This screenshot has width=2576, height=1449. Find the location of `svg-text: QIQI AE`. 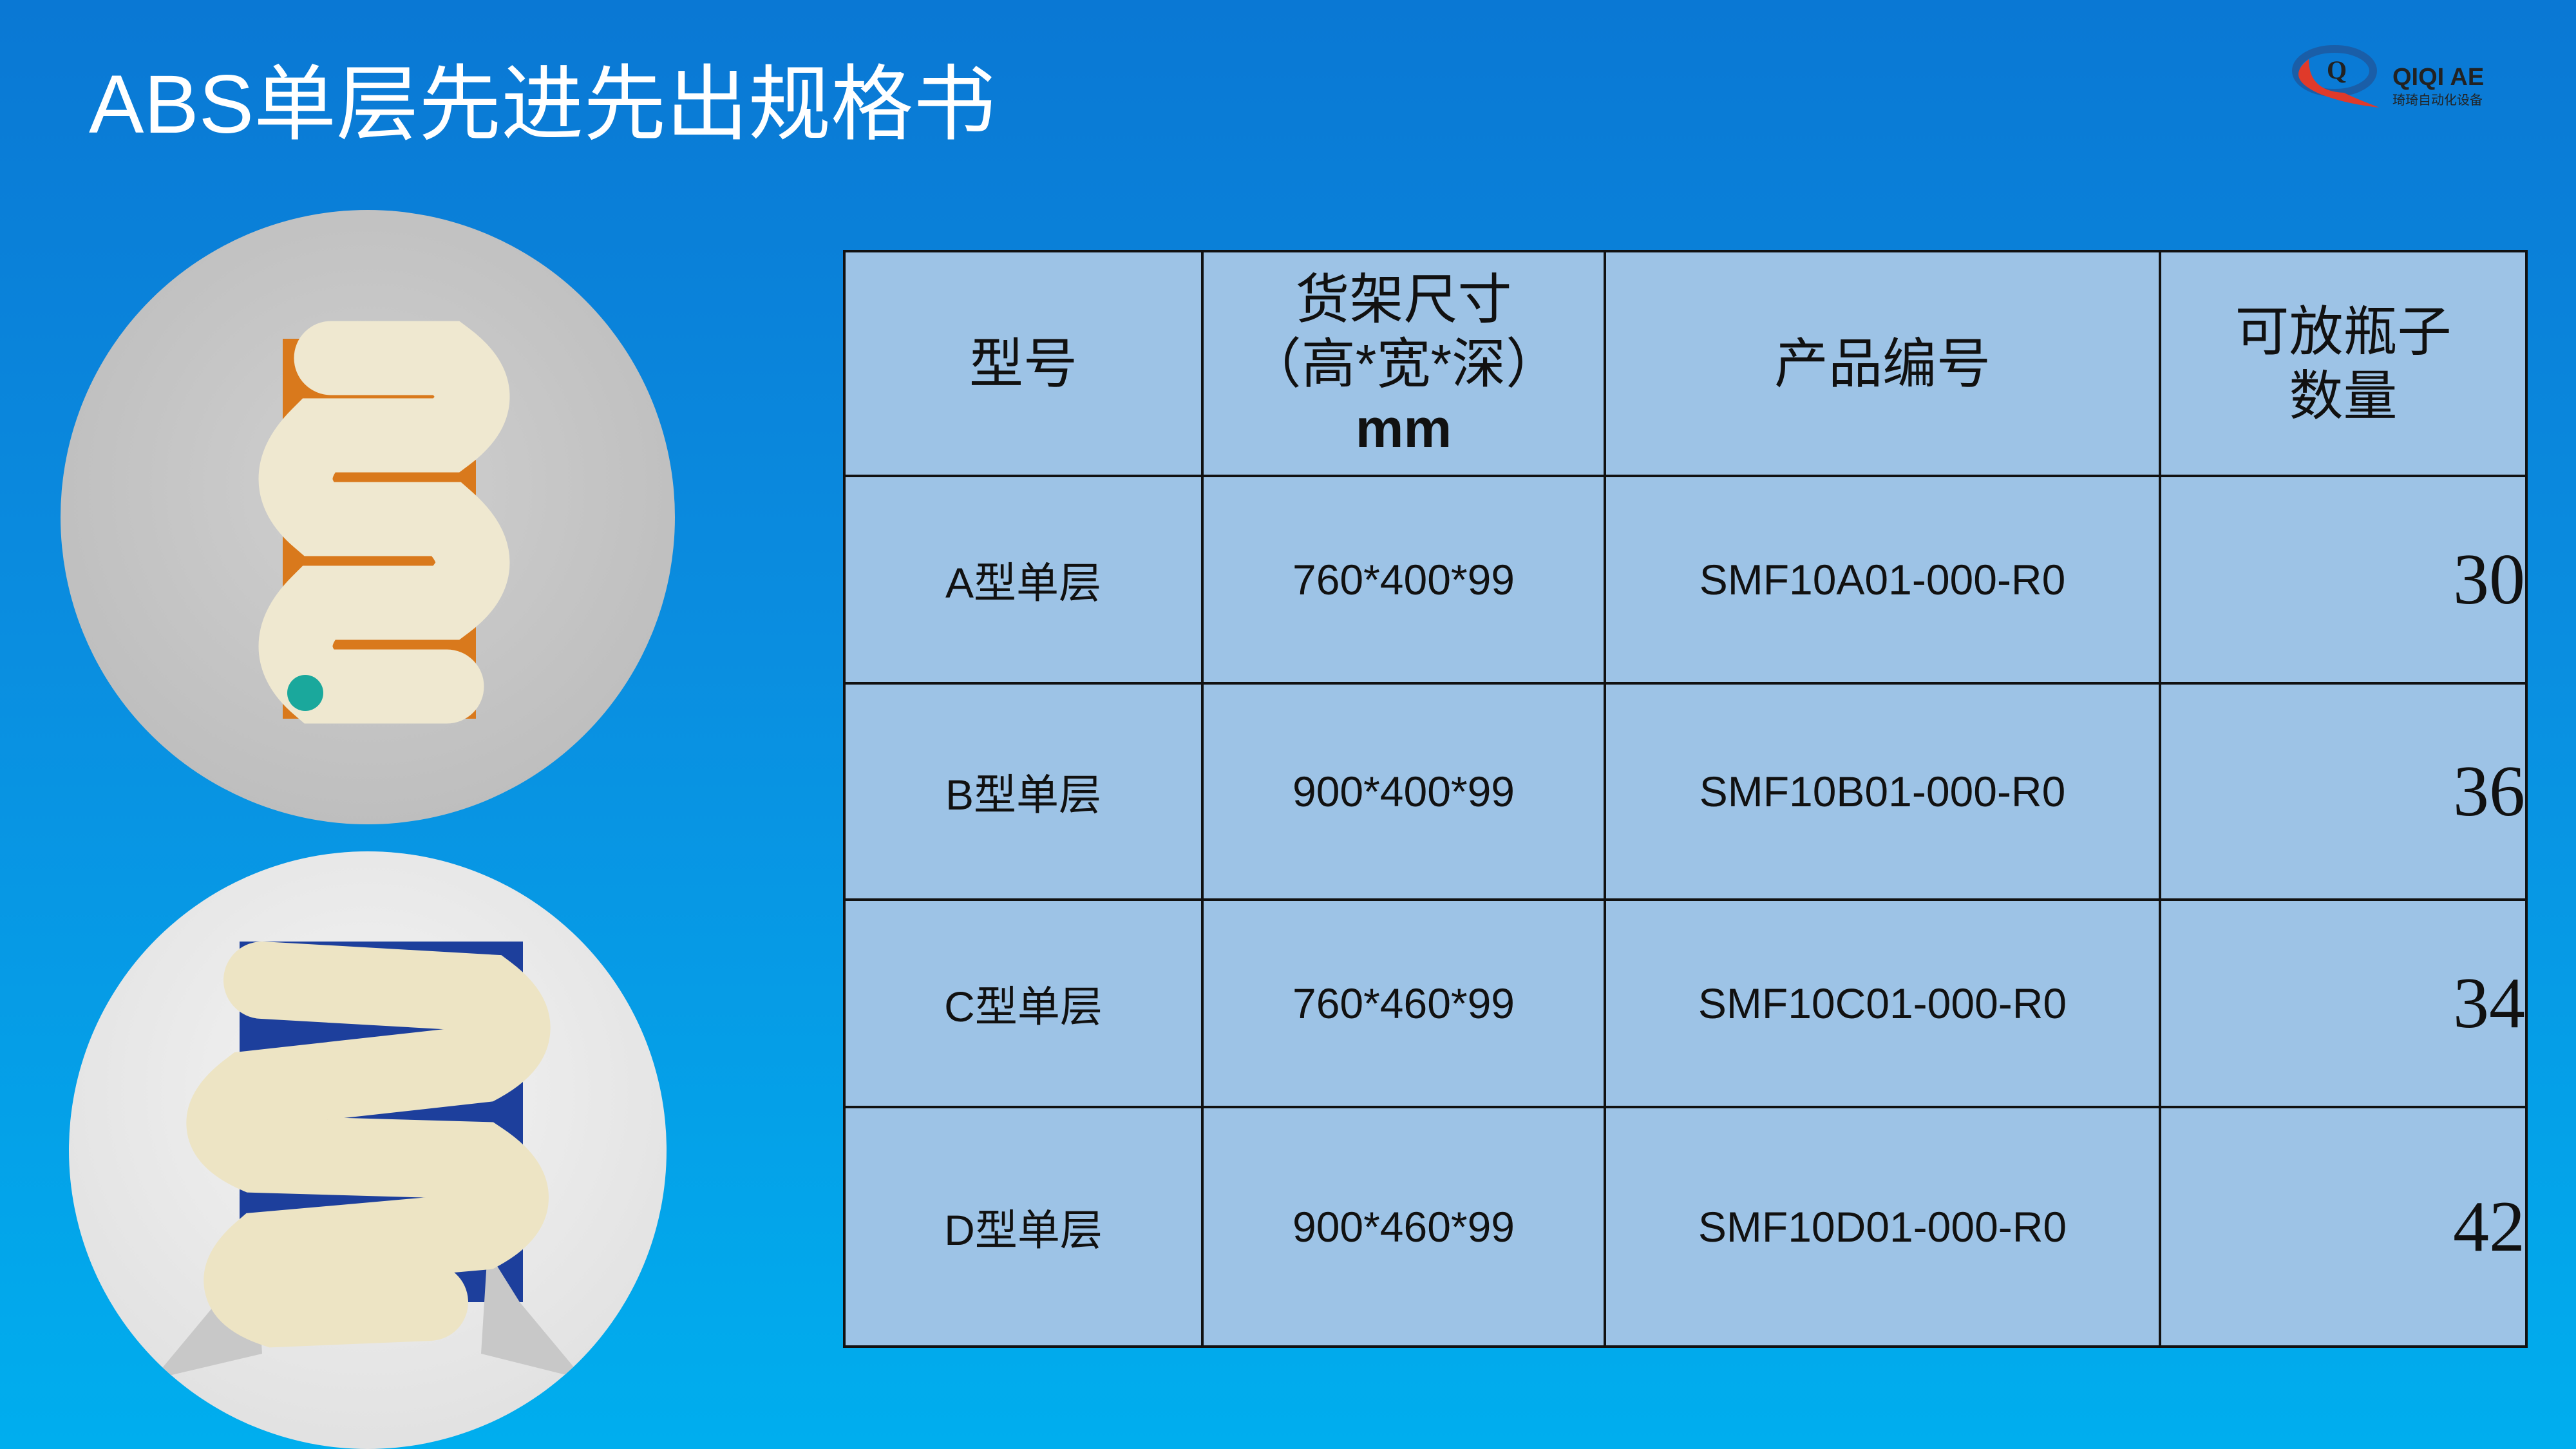

svg-text: QIQI AE is located at coordinates (2438, 77).